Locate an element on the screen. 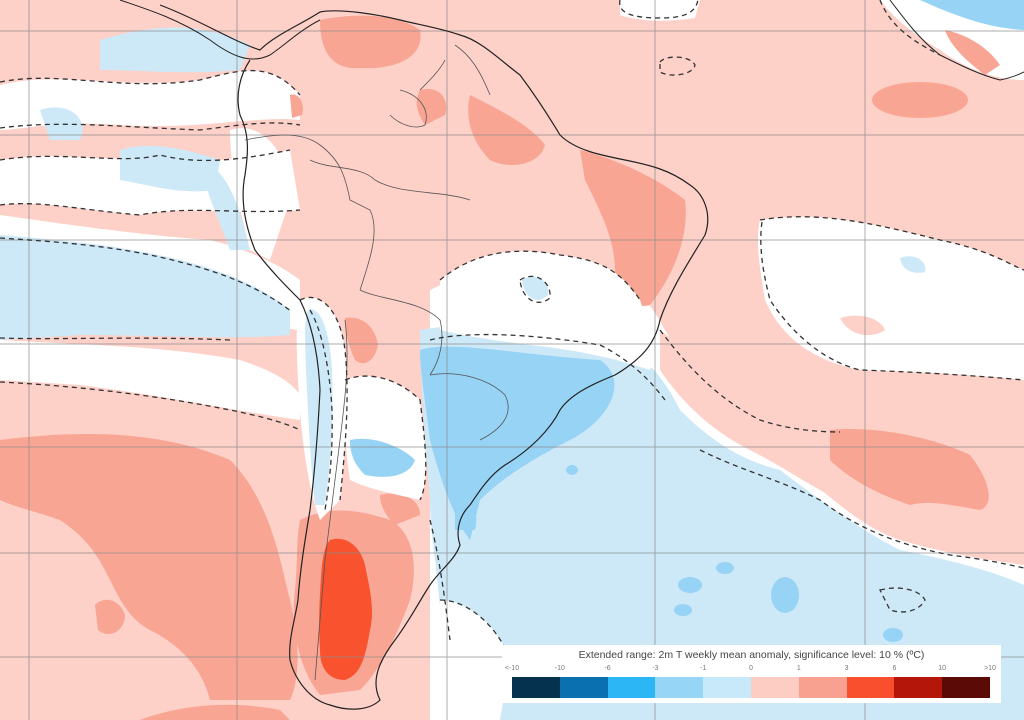  tick-label: 0 is located at coordinates (751, 668).